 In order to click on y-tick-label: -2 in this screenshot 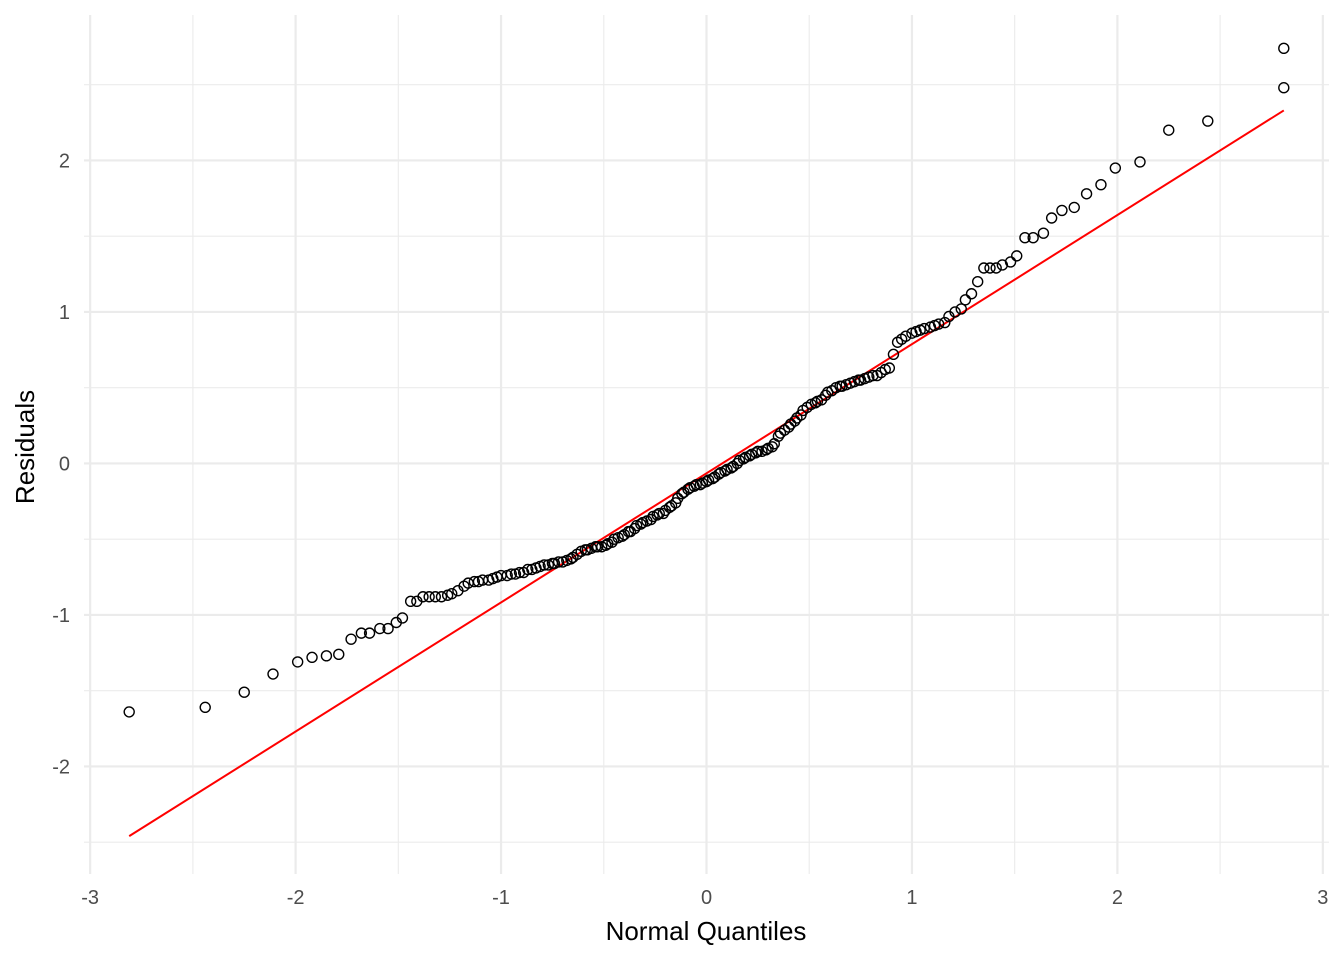, I will do `click(61, 767)`.